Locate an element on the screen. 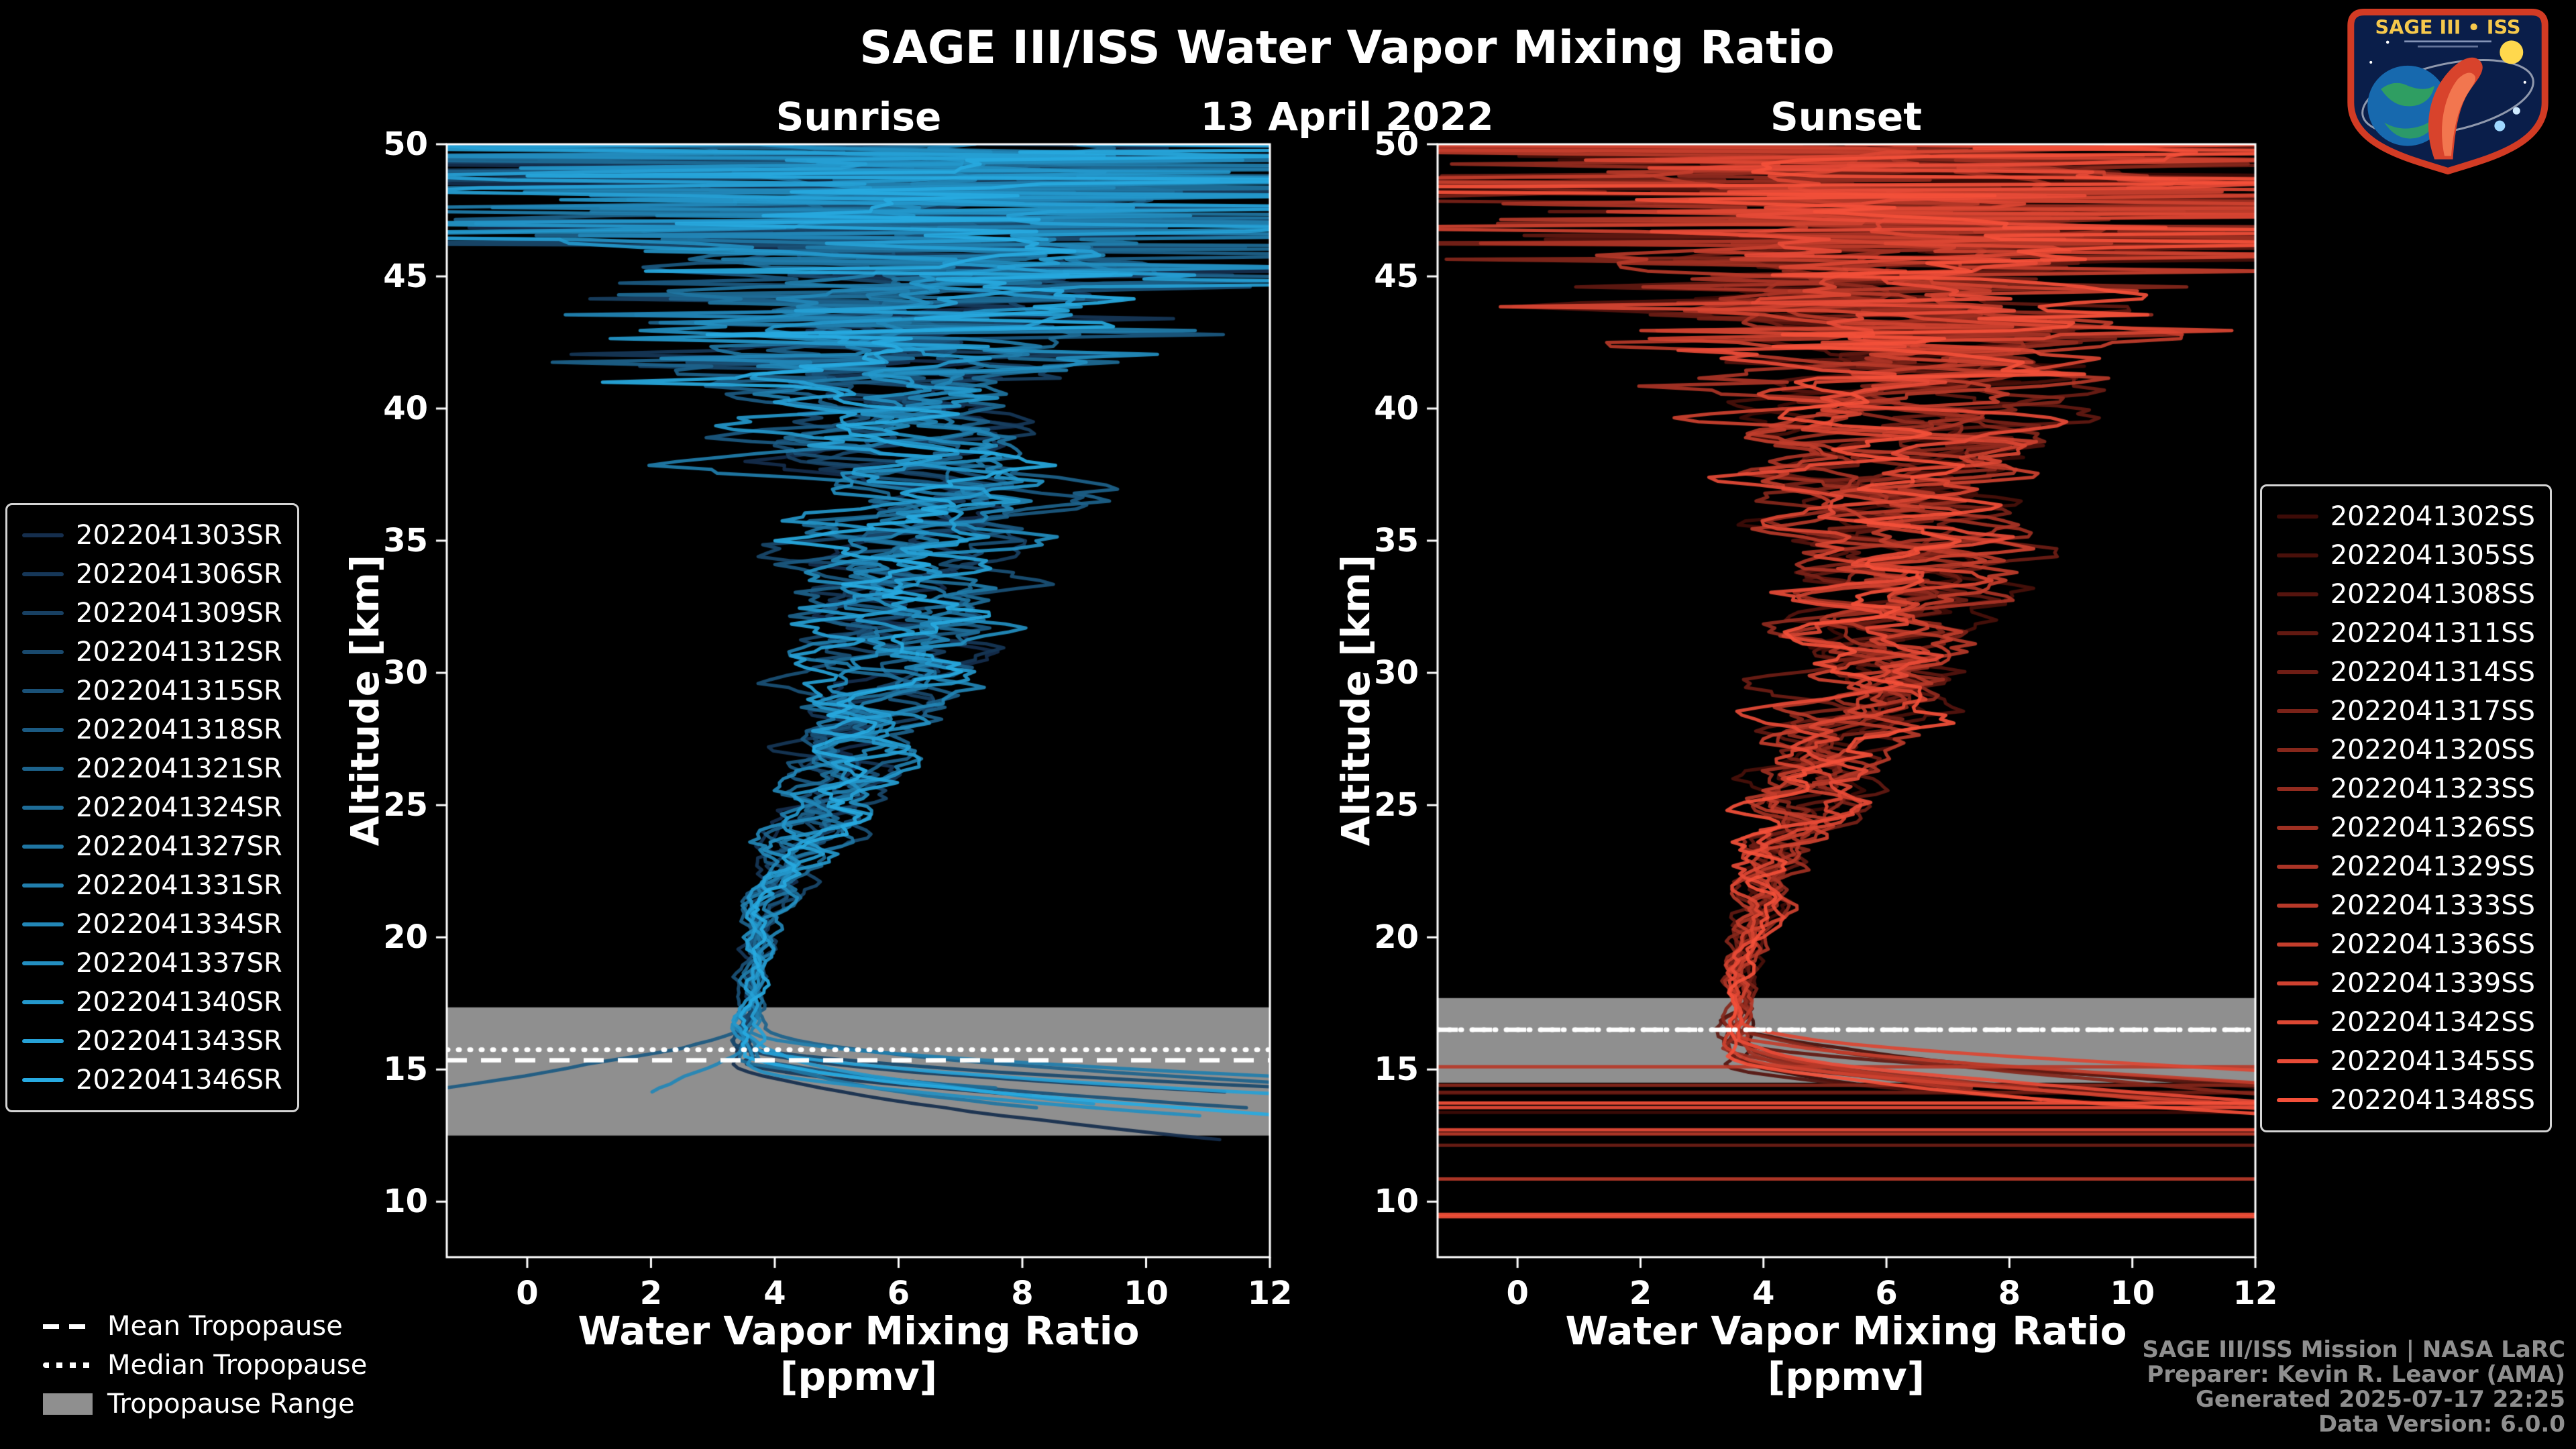 Image resolution: width=2576 pixels, height=1449 pixels. legend-item: 2022041336SS is located at coordinates (2405, 944).